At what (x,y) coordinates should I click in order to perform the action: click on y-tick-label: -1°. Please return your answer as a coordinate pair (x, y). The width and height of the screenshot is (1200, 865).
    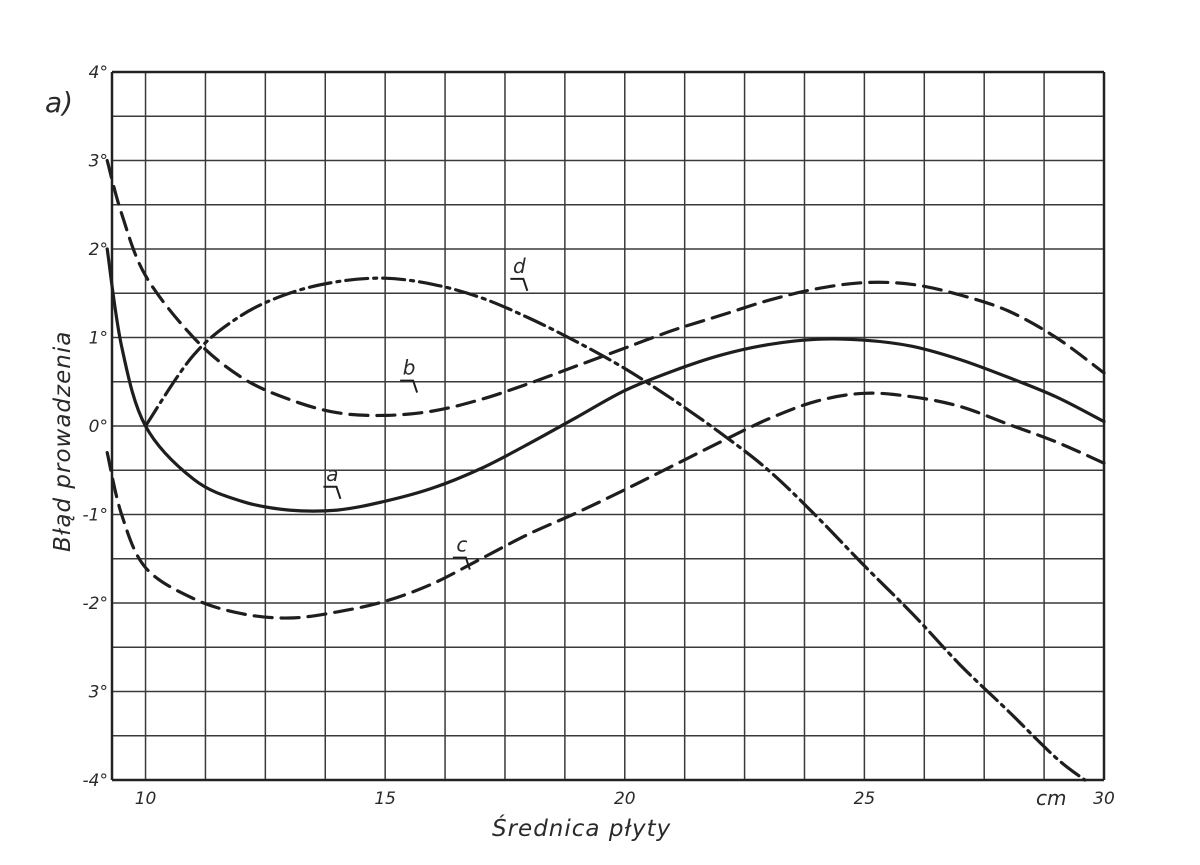
    Looking at the image, I should click on (95, 516).